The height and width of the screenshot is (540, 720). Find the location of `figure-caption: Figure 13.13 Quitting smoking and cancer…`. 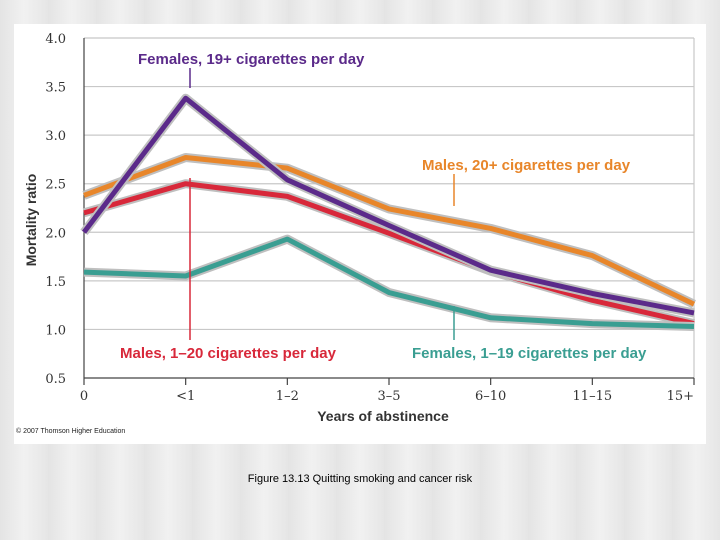

figure-caption: Figure 13.13 Quitting smoking and cancer… is located at coordinates (360, 479).